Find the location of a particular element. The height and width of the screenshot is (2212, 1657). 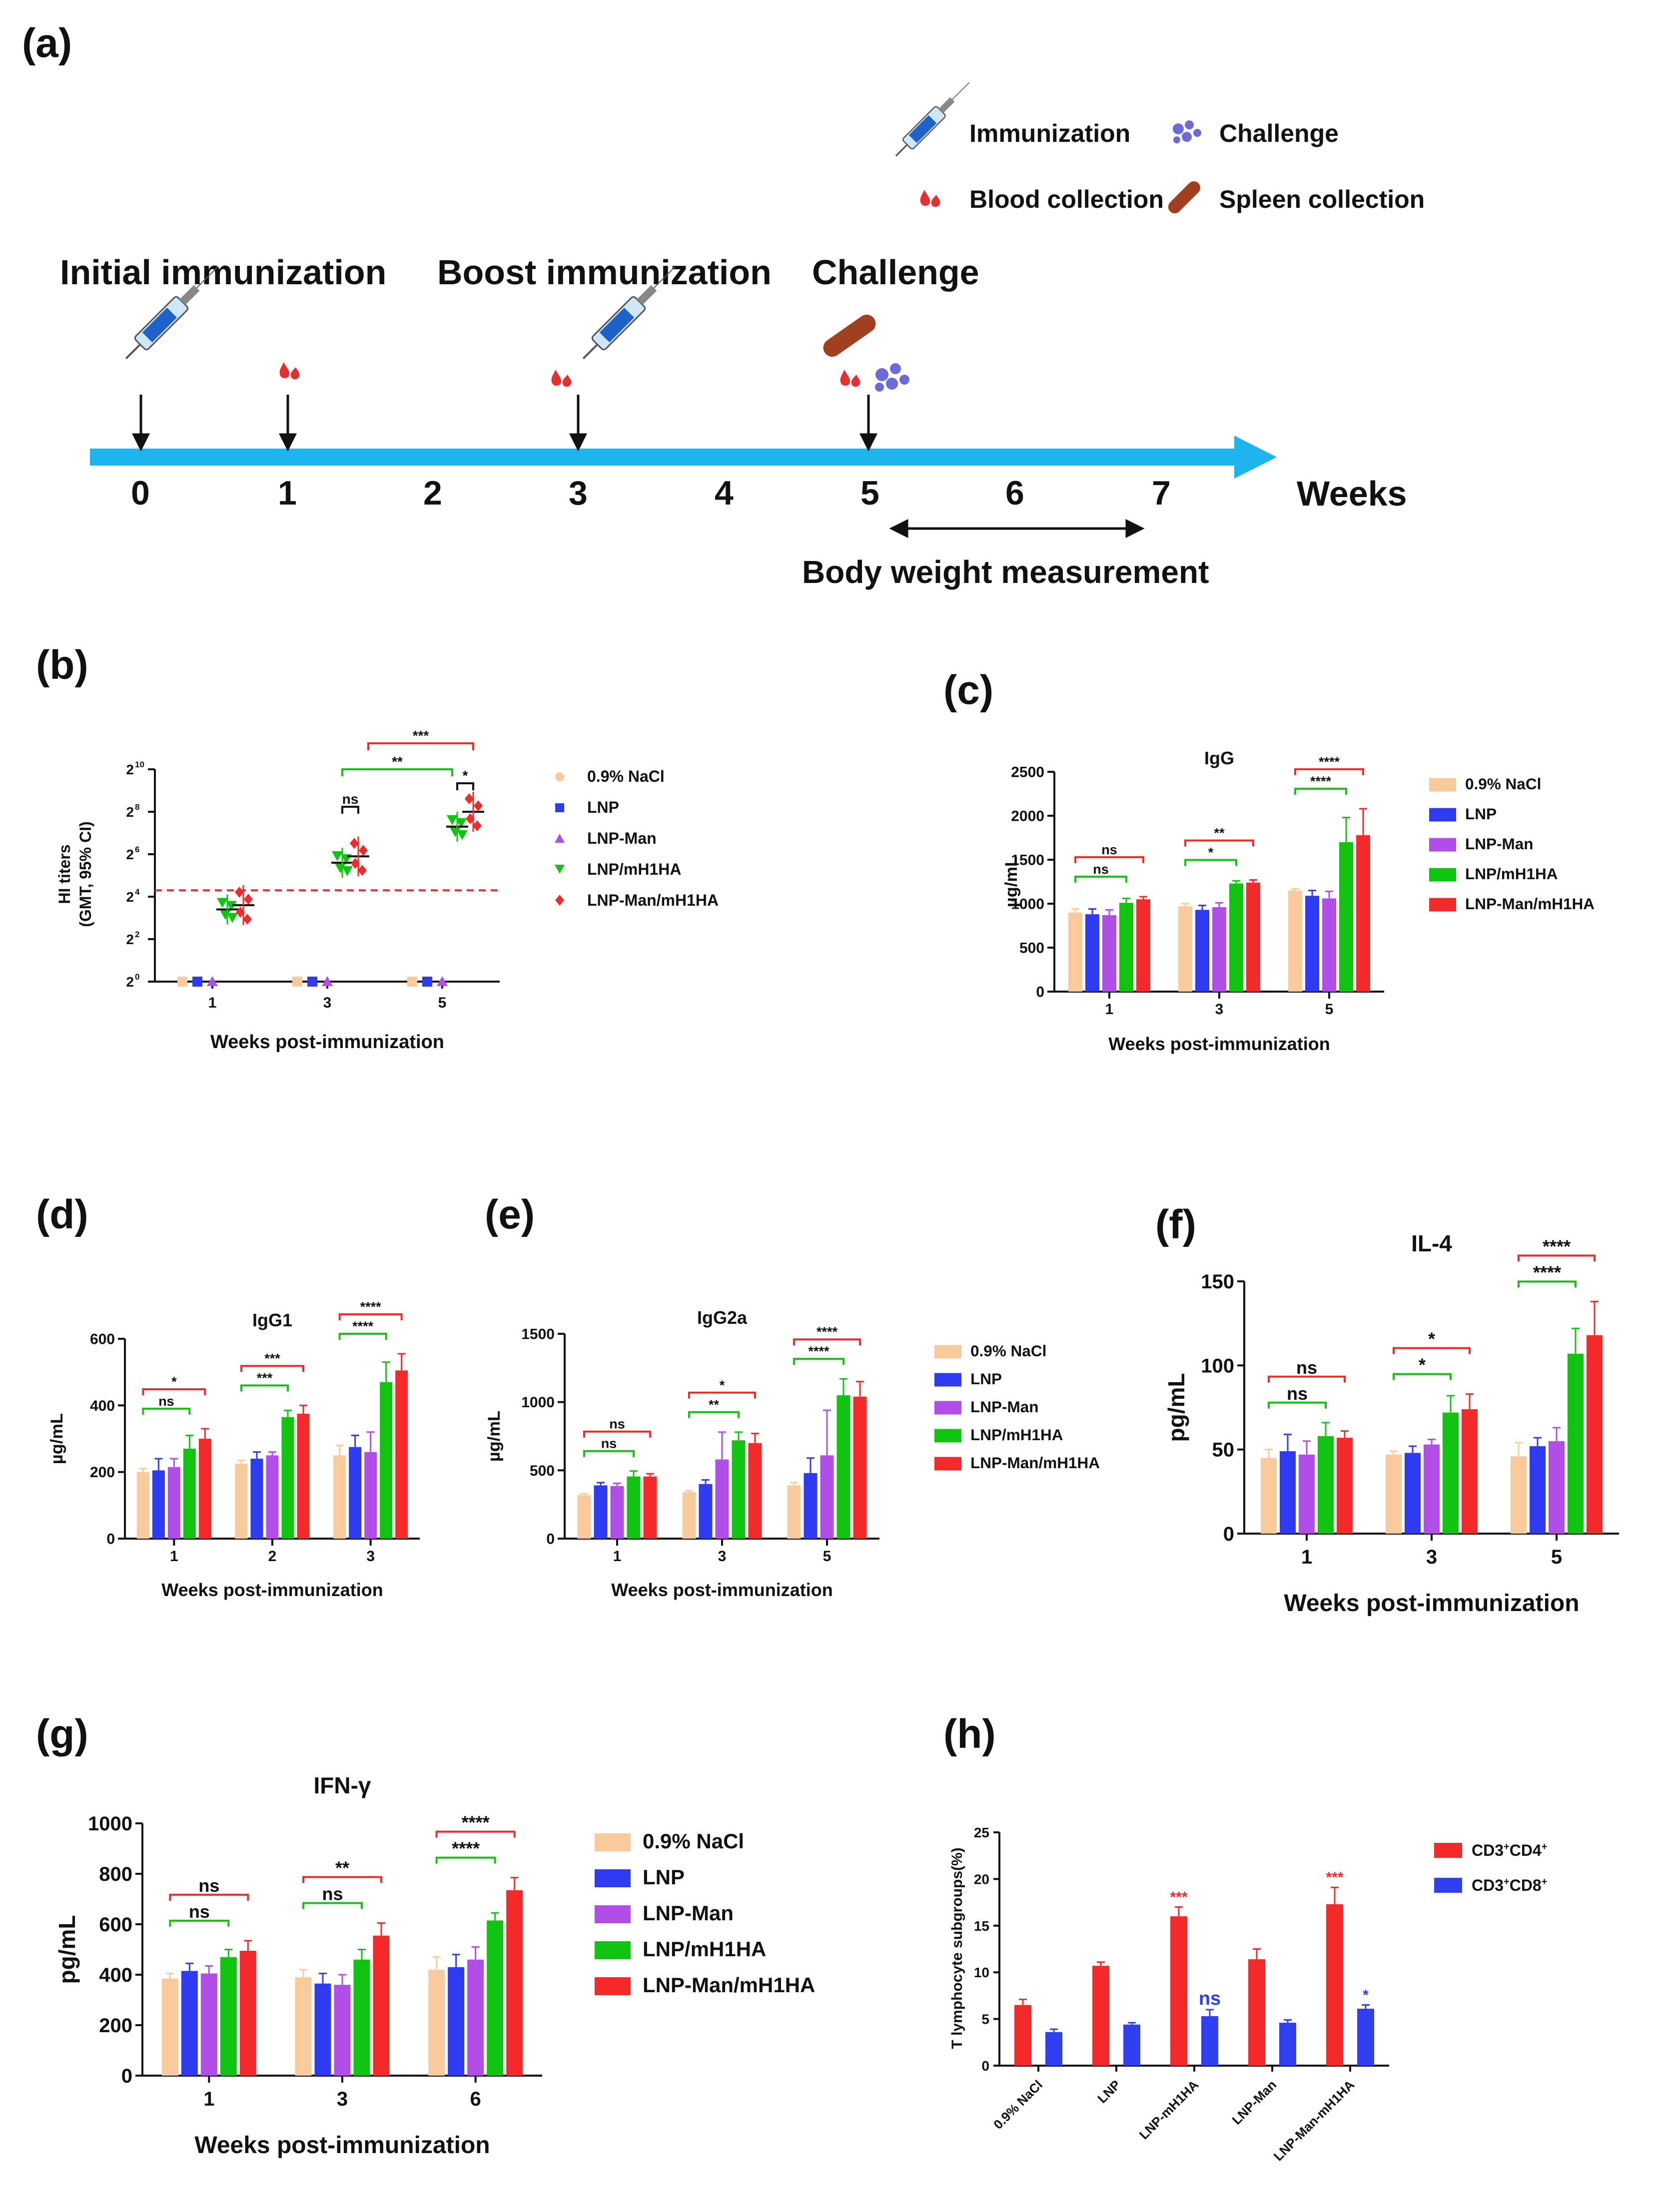

y-tick-label: 0 is located at coordinates (110, 1539).